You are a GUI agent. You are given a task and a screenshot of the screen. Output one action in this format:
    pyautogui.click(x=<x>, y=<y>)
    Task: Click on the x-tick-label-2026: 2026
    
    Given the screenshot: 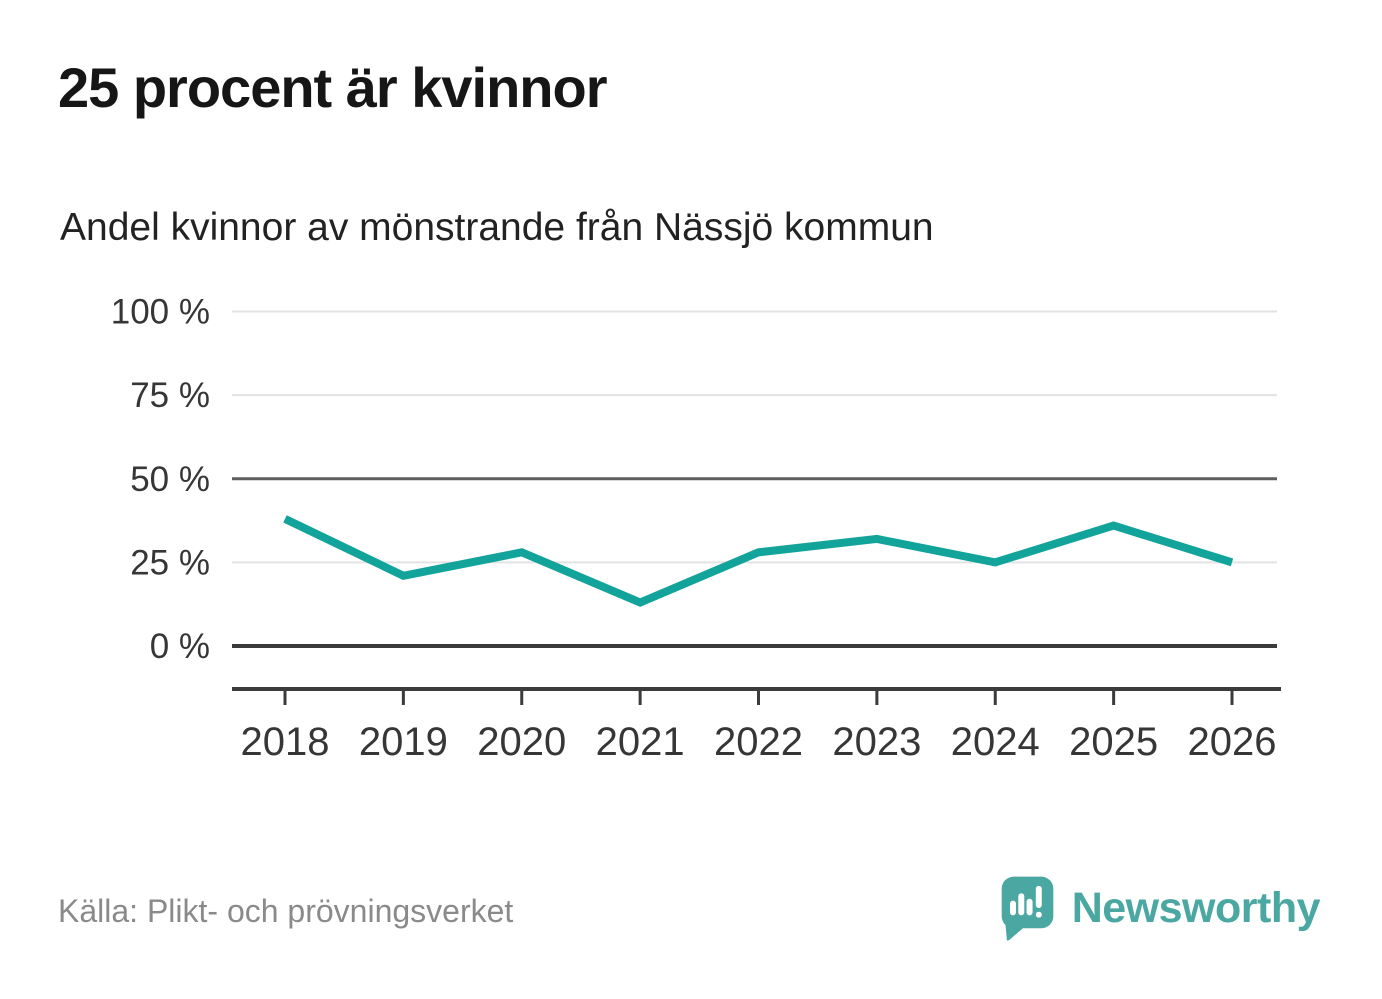 What is the action you would take?
    pyautogui.click(x=1232, y=742)
    